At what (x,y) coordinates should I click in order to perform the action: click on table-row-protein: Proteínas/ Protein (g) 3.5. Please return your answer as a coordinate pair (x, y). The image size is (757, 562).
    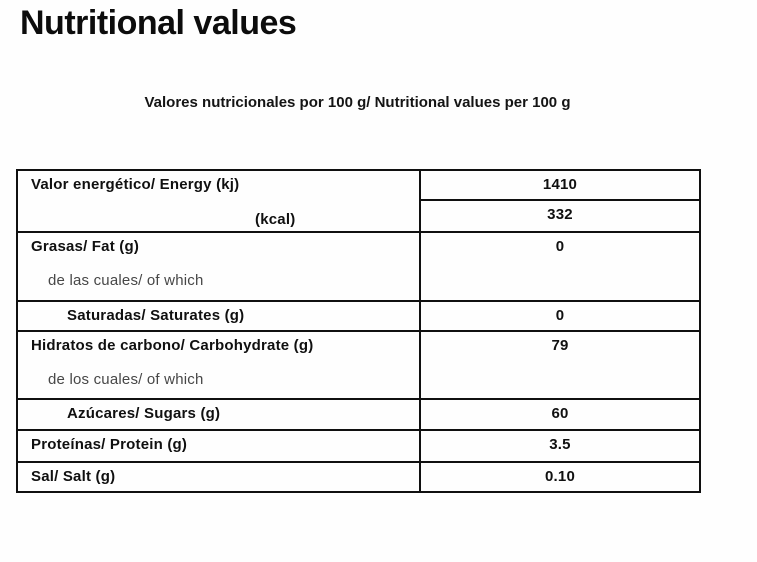
    Looking at the image, I should click on (358, 446).